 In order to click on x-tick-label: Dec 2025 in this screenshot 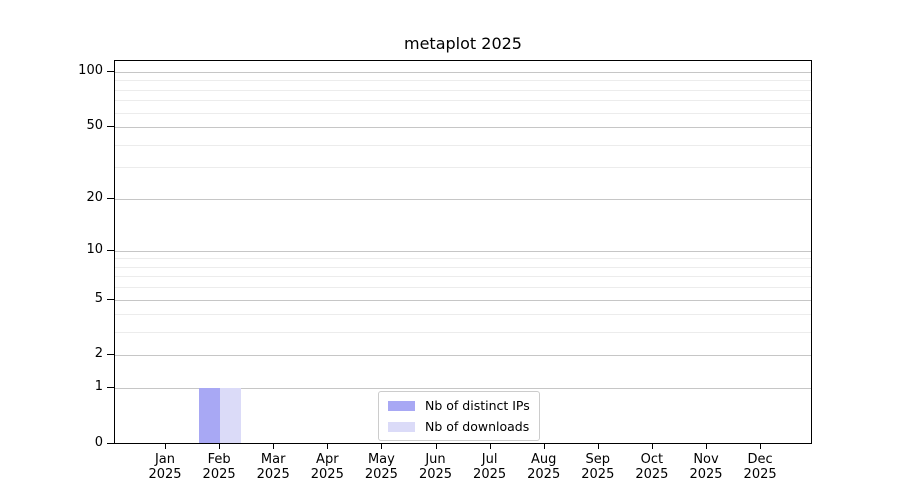, I will do `click(760, 467)`.